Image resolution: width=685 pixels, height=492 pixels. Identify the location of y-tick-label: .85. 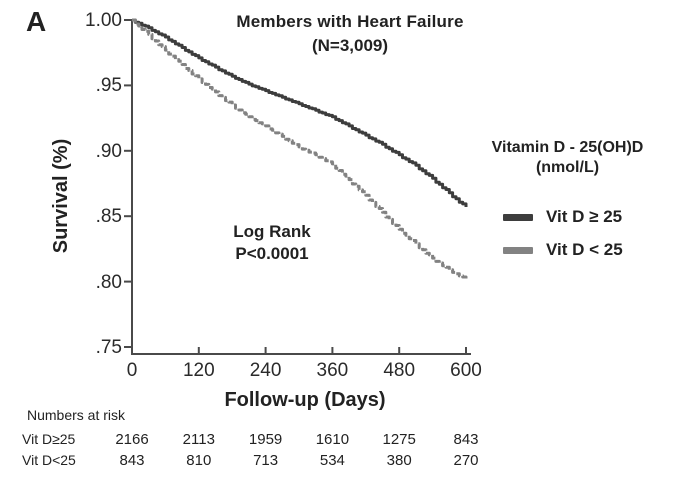
(108, 217).